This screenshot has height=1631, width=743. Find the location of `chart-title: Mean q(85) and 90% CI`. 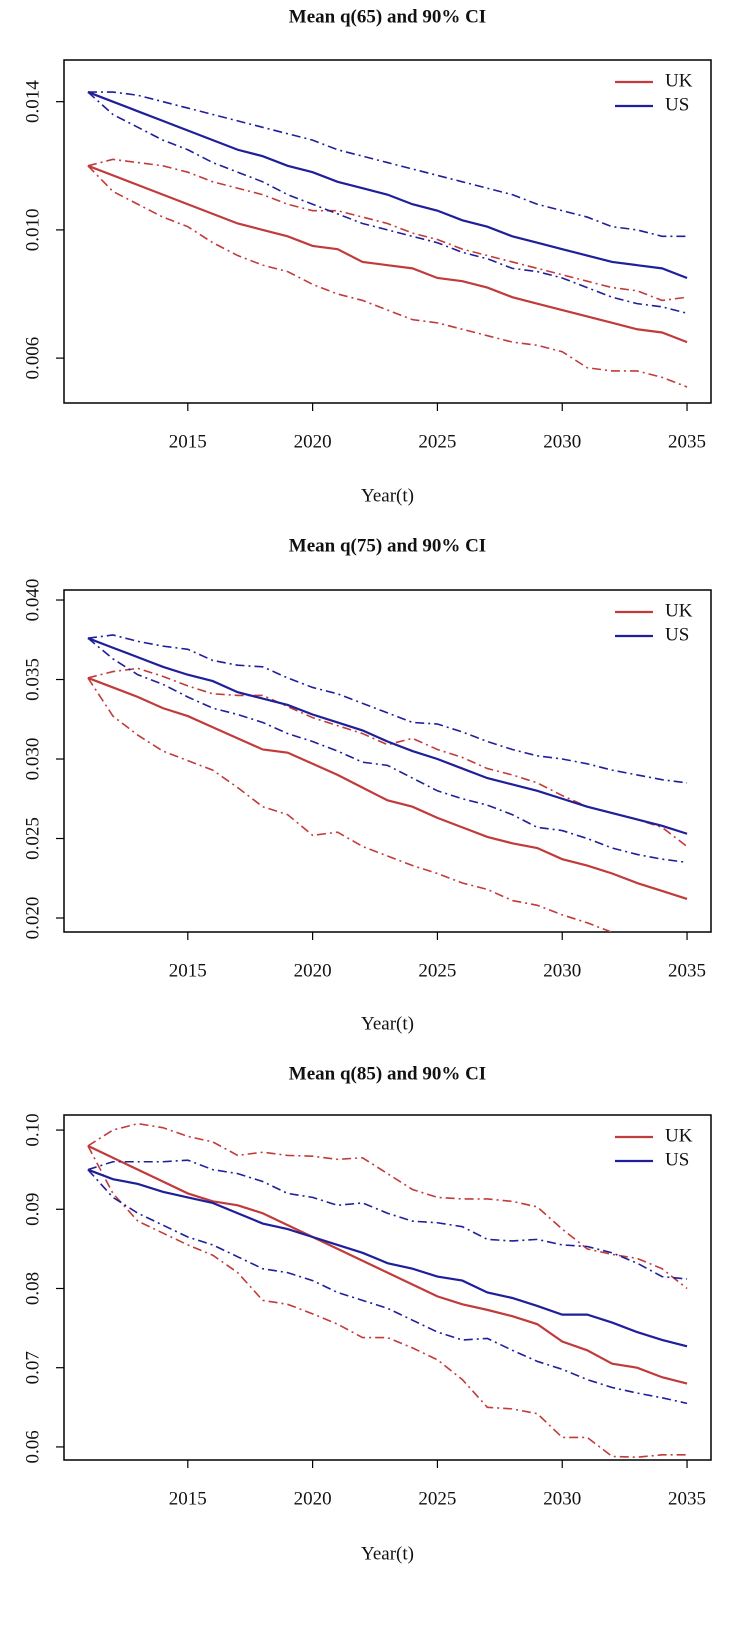

chart-title: Mean q(85) and 90% CI is located at coordinates (387, 1073).